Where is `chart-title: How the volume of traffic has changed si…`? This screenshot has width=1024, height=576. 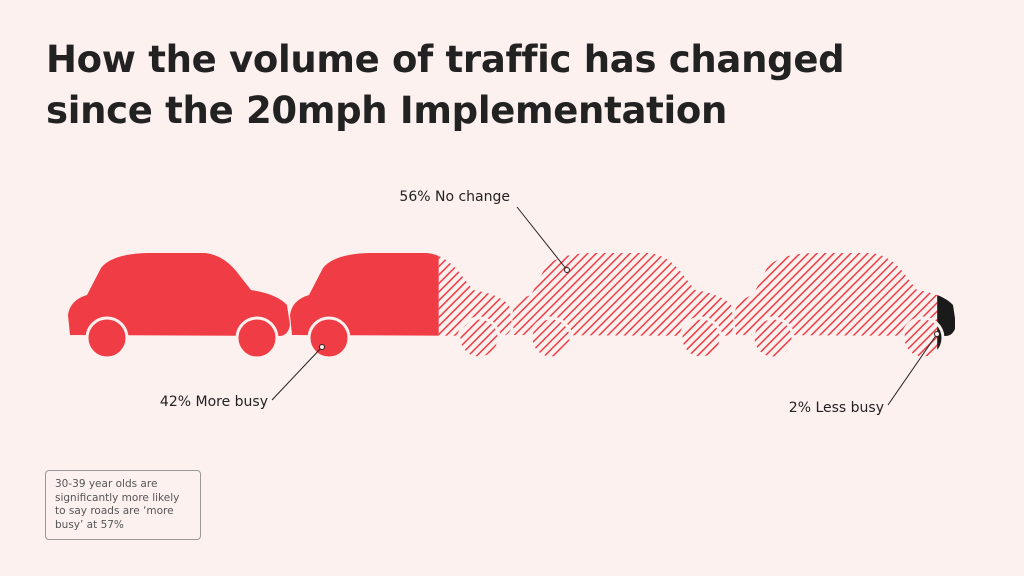
chart-title: How the volume of traffic has changed si… is located at coordinates (445, 85).